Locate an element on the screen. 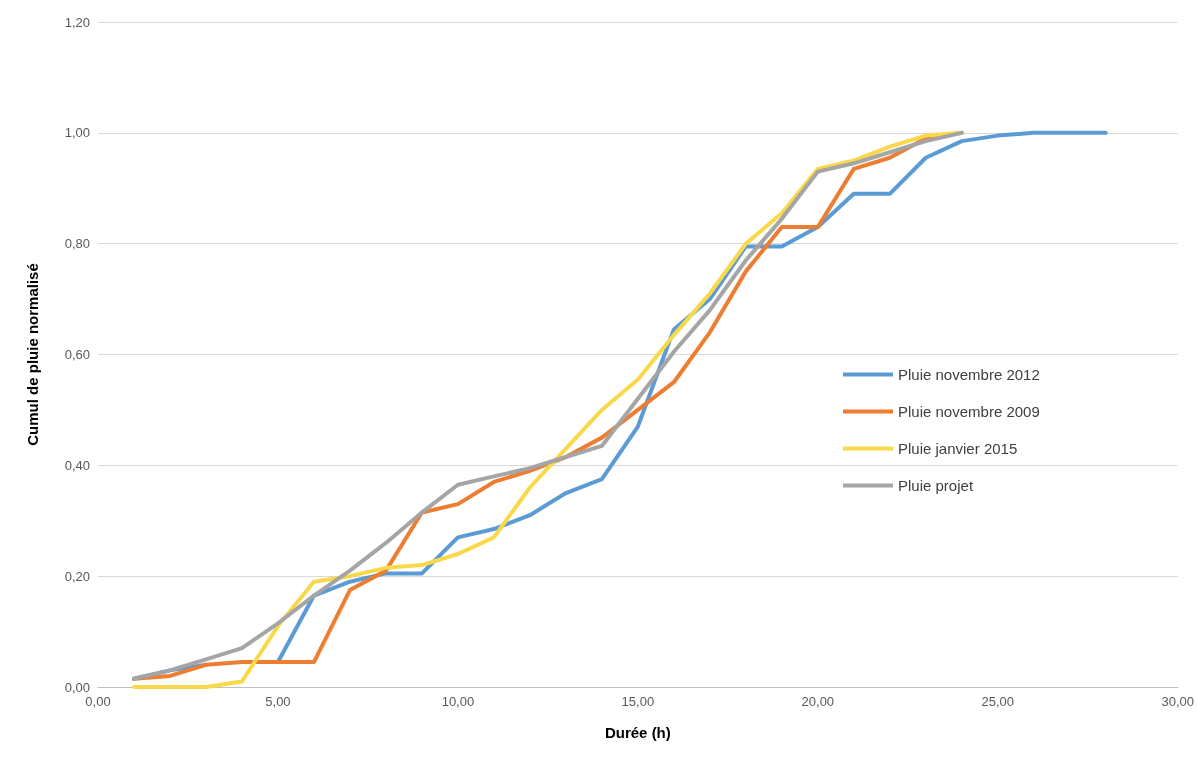  x-tick-label: 0,00 is located at coordinates (98, 701).